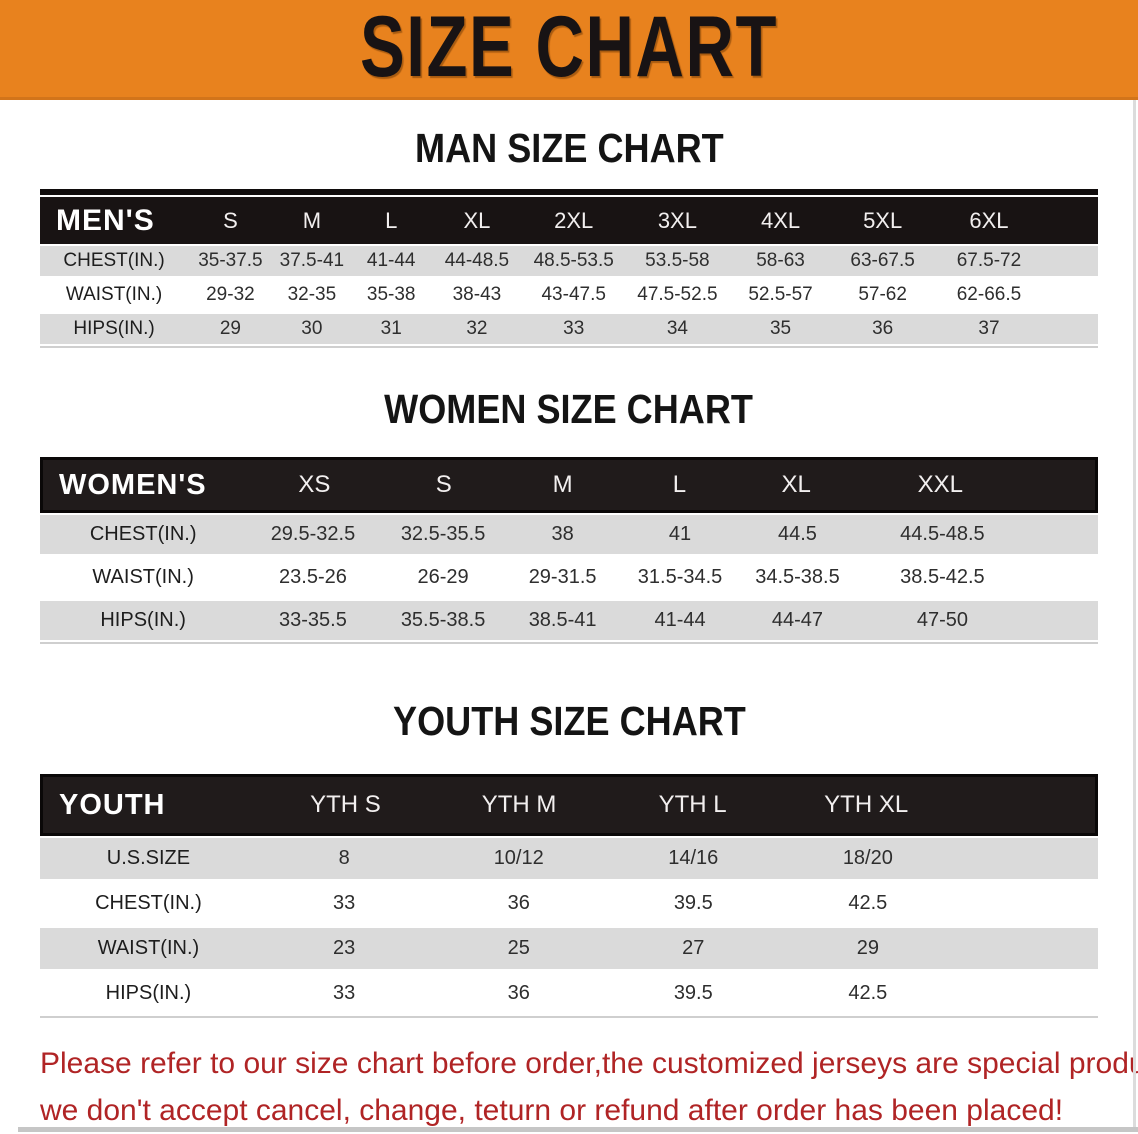 Image resolution: width=1138 pixels, height=1134 pixels. I want to click on women-section-heading-text: WOMEN SIZE CHART, so click(569, 409).